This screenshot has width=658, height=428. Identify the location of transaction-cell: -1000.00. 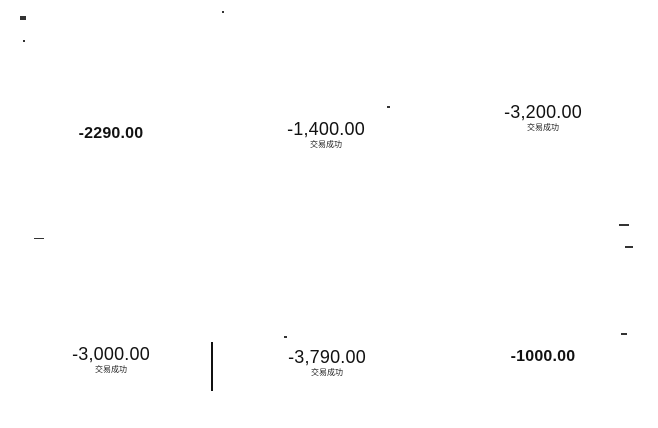
(543, 357).